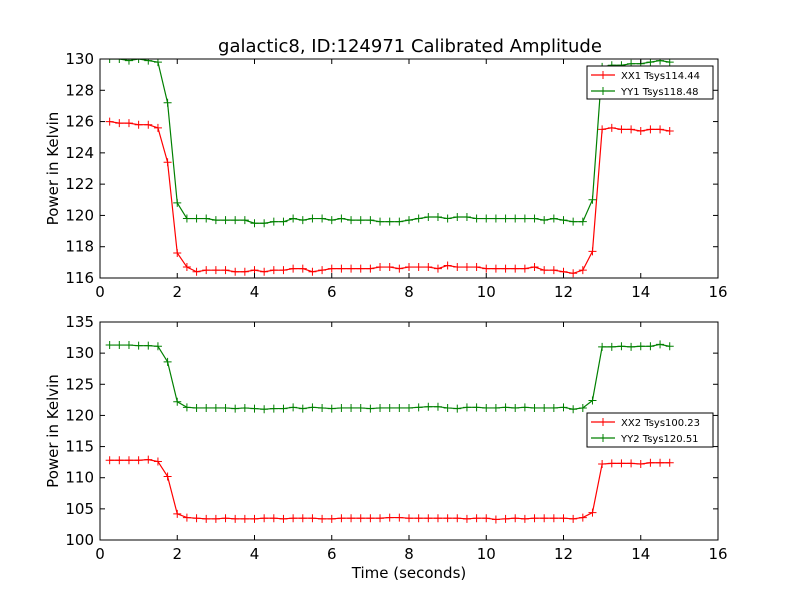 This screenshot has height=600, width=800. I want to click on legend-label: XX2 Tsys100.23, so click(660, 423).